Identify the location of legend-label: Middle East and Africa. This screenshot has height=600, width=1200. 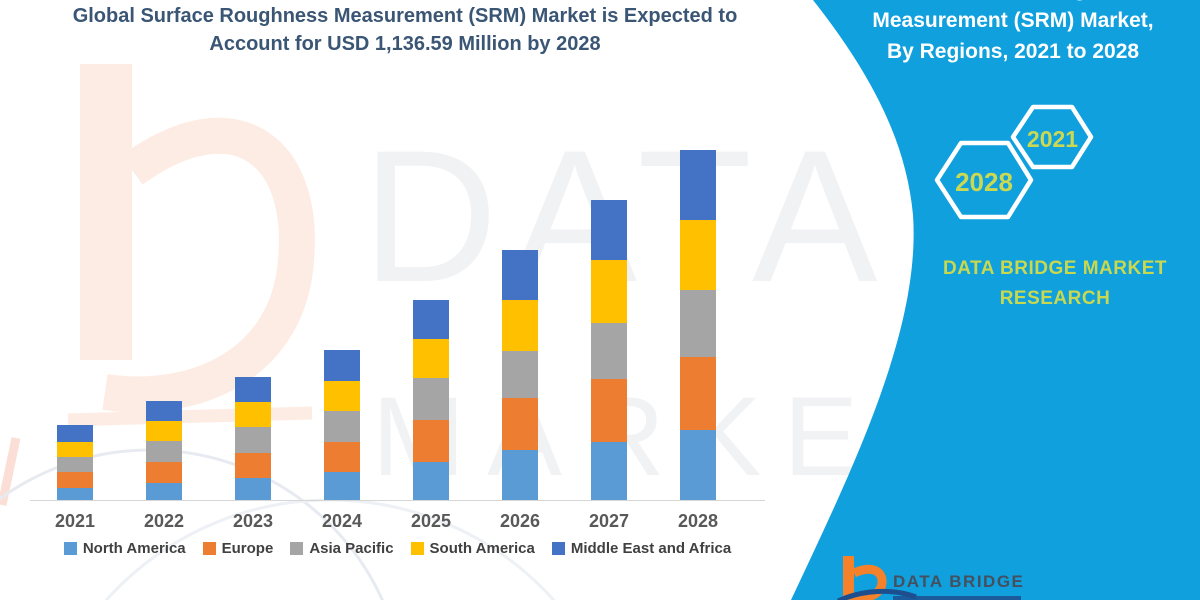
(651, 548).